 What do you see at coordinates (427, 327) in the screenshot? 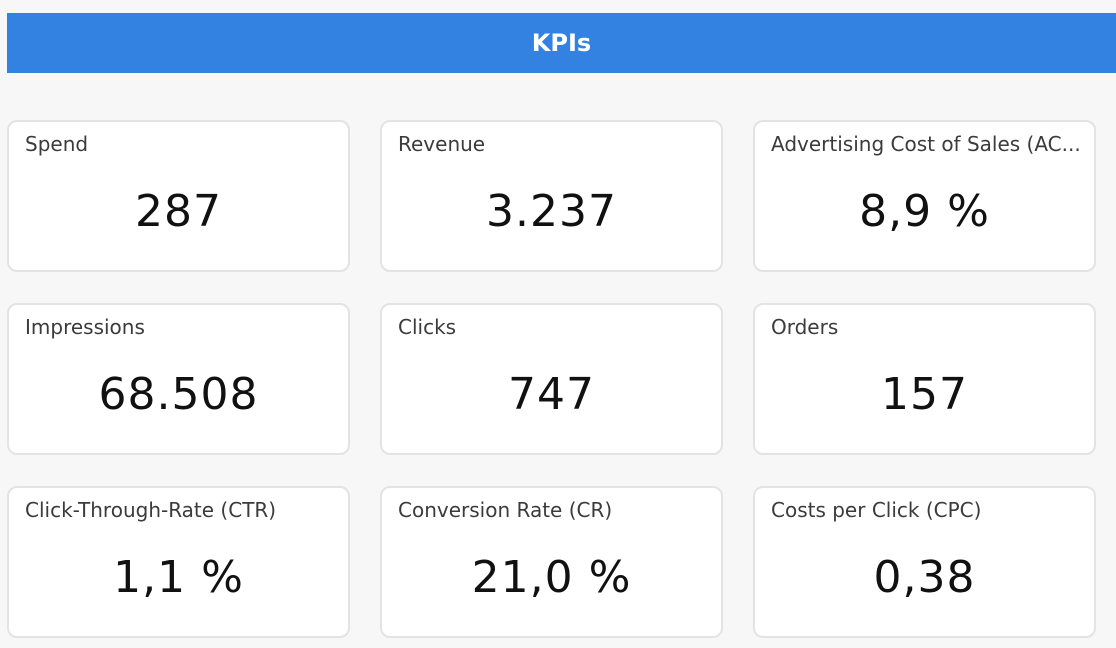
I see `kpi-label: Clicks` at bounding box center [427, 327].